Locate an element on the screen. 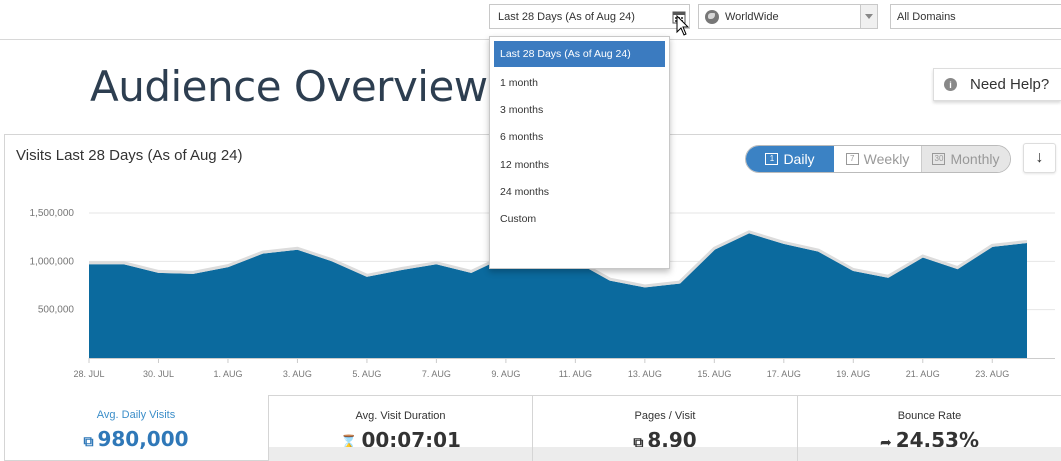 This screenshot has height=461, width=1061. x-tick-label: 21. AUG is located at coordinates (923, 374).